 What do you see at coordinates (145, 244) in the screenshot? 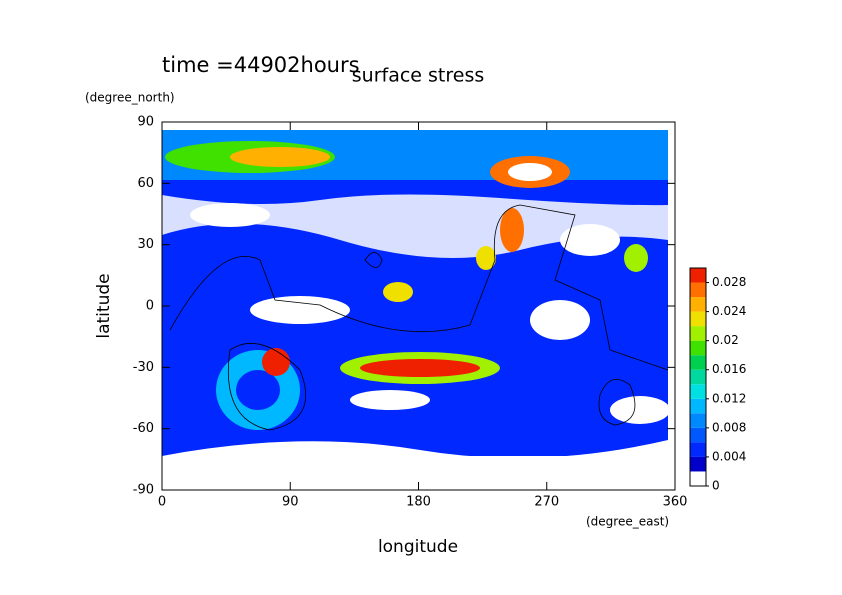
I see `y-tick-label: 30` at bounding box center [145, 244].